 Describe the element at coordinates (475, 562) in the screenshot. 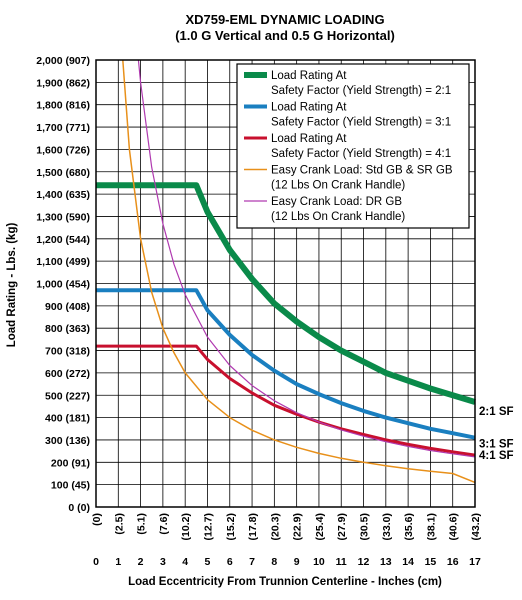

I see `x-tick-label: 17` at that location.